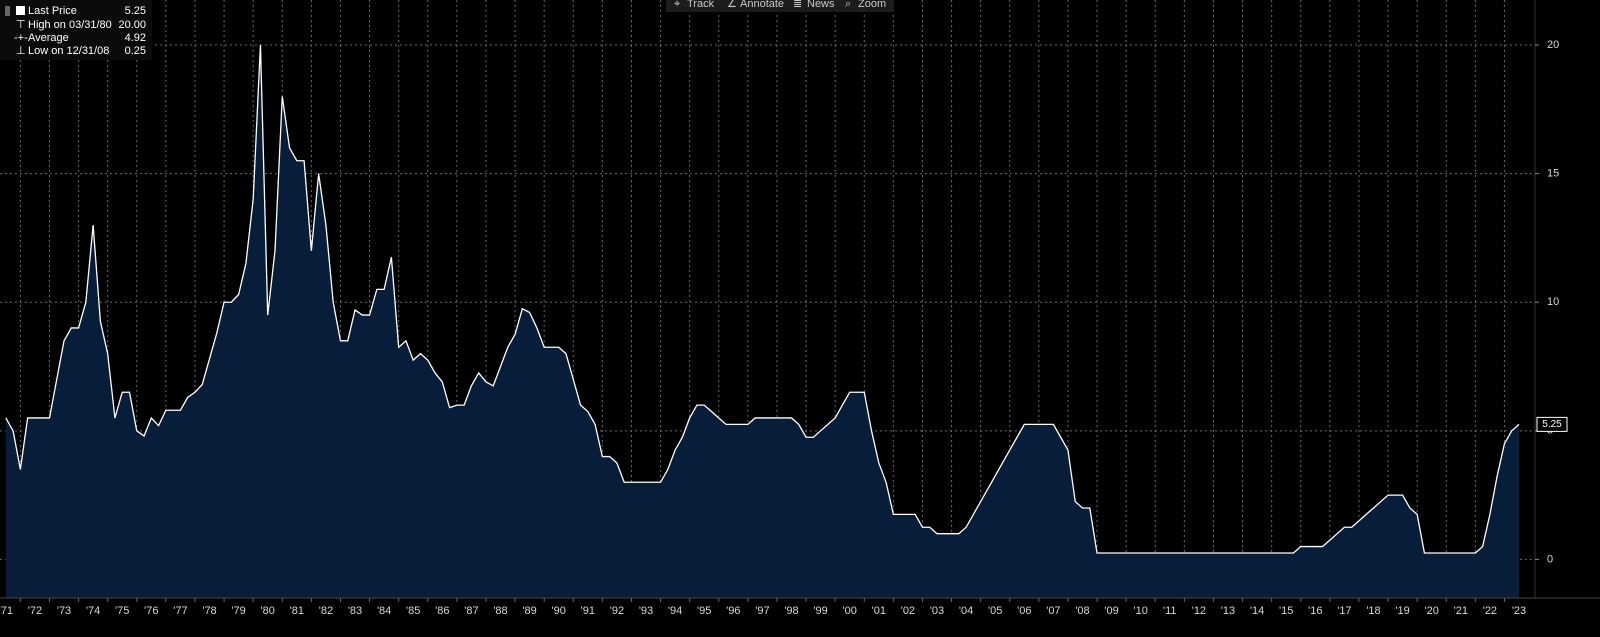  What do you see at coordinates (1199, 611) in the screenshot?
I see `x-tick-label: '12` at bounding box center [1199, 611].